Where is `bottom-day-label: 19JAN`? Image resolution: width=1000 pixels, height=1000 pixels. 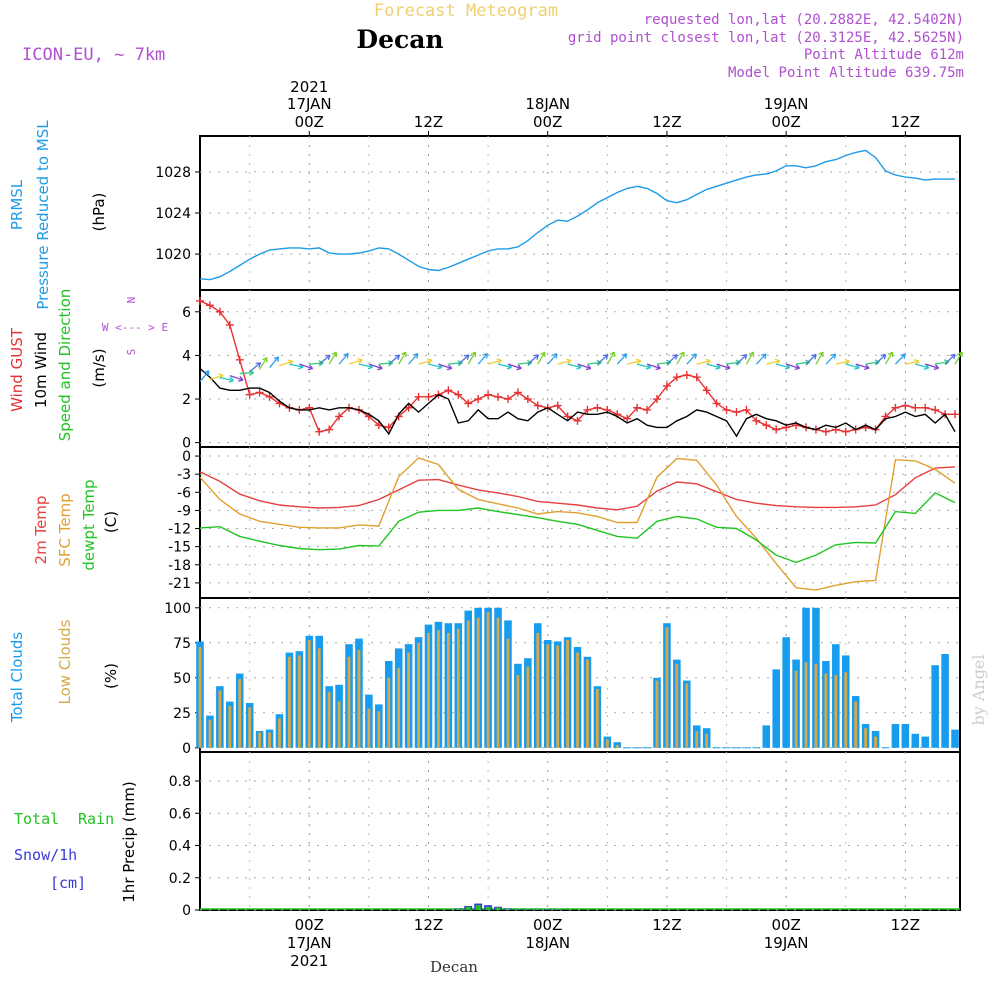
bottom-day-label: 19JAN is located at coordinates (786, 943).